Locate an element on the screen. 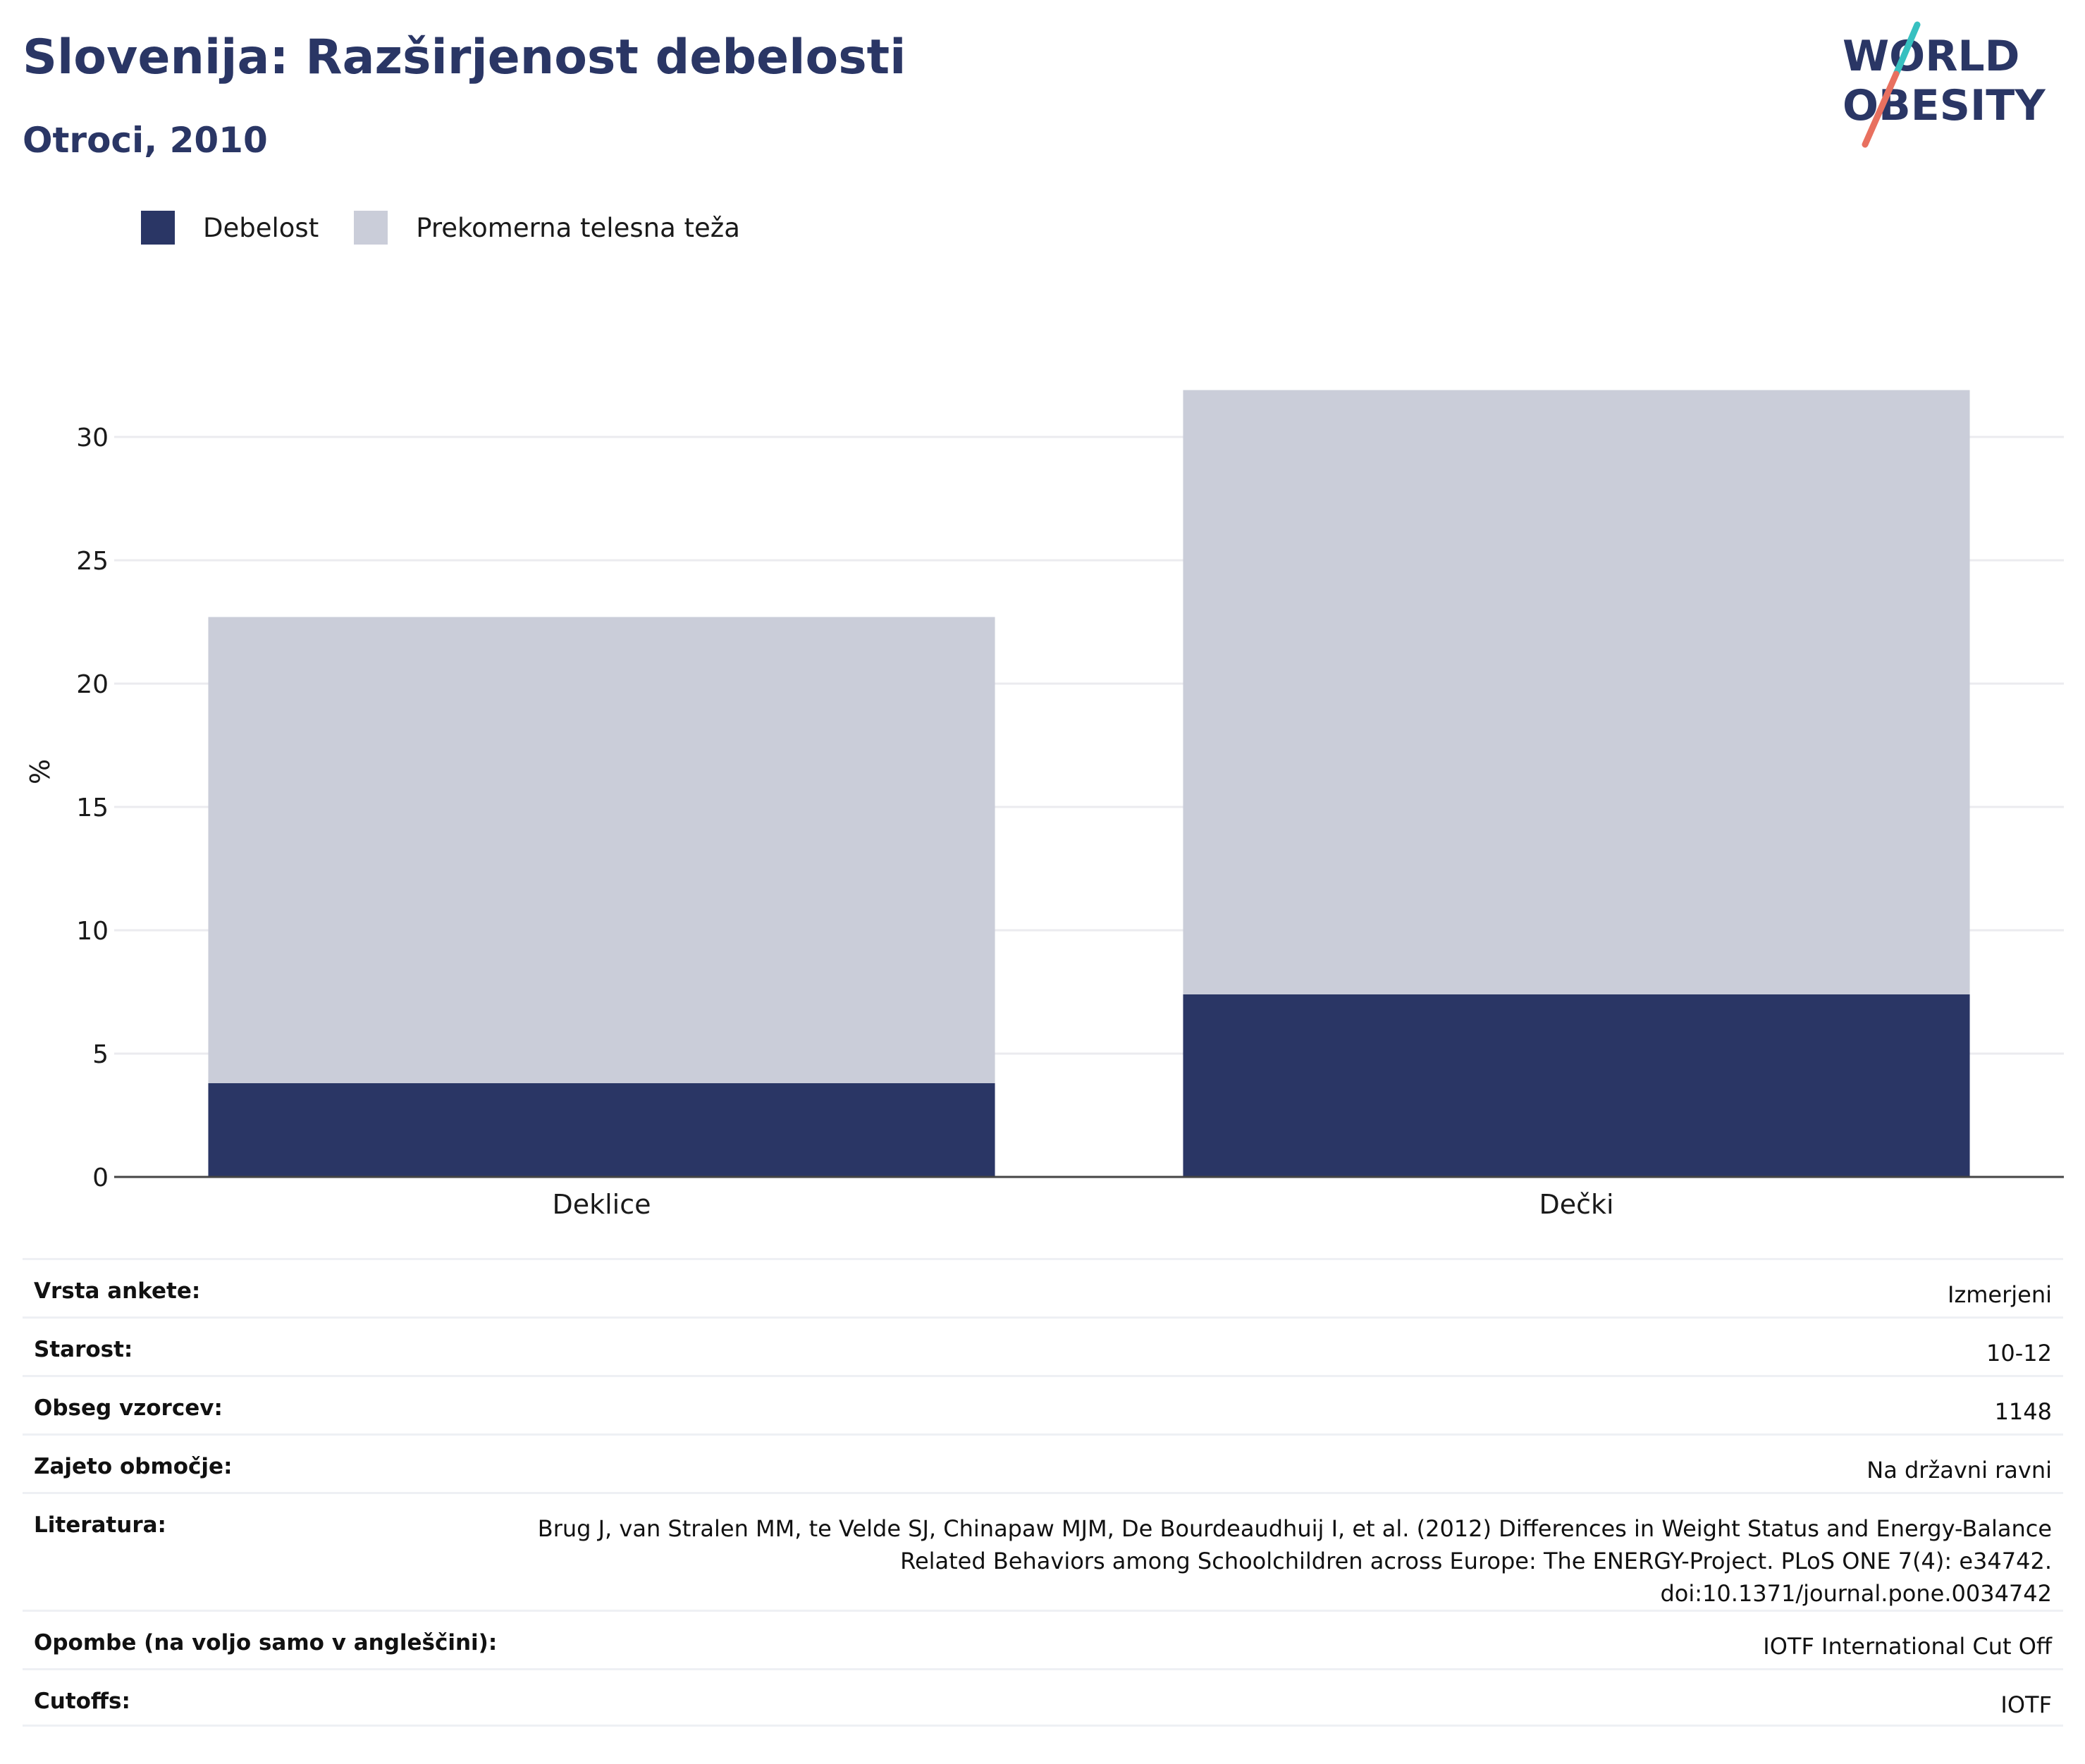  y-axis-label: % is located at coordinates (40, 772).